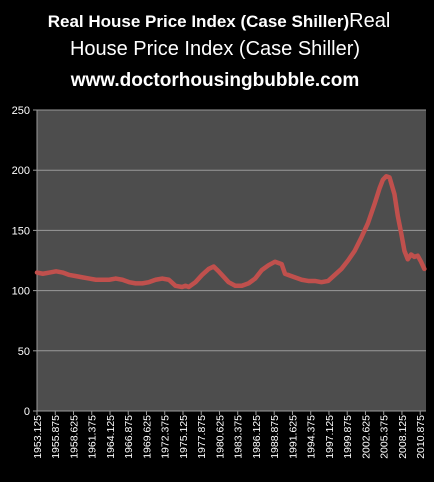 The image size is (434, 482). What do you see at coordinates (385, 437) in the screenshot?
I see `x-tick-label: 2005.375` at bounding box center [385, 437].